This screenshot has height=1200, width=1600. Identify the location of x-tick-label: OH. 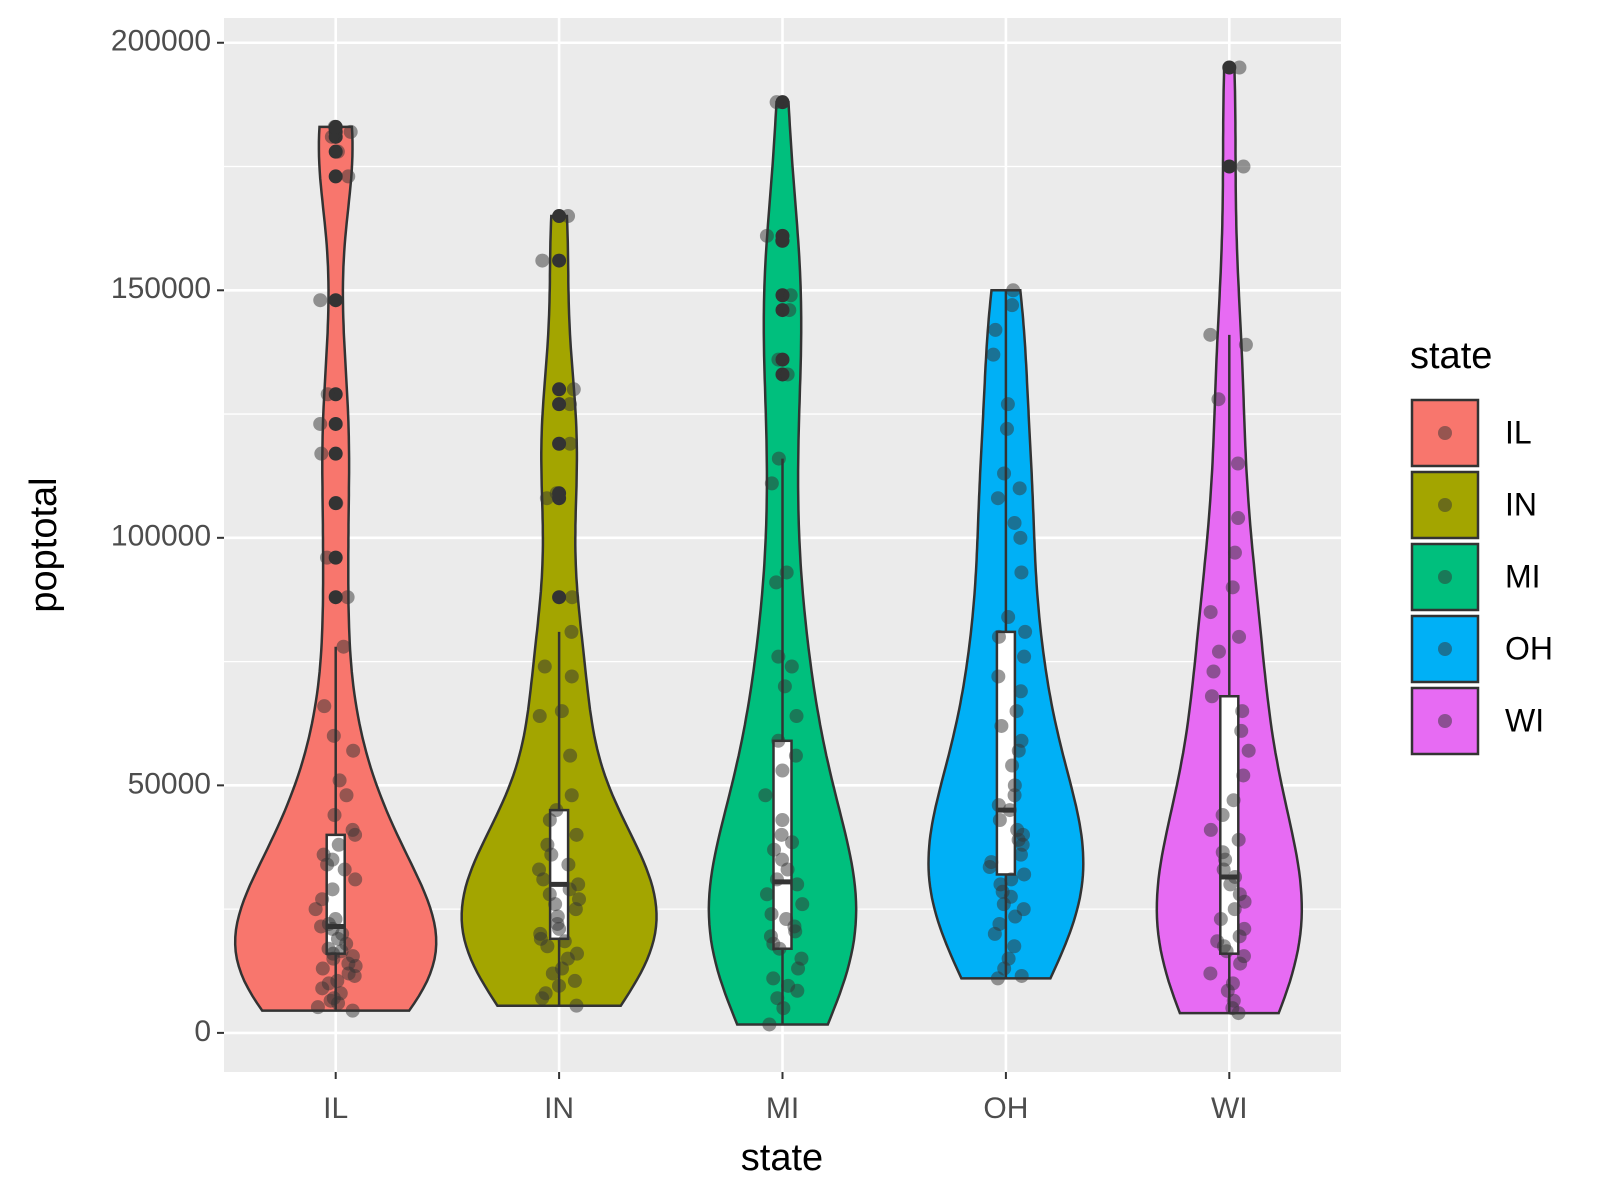
(1005, 1108).